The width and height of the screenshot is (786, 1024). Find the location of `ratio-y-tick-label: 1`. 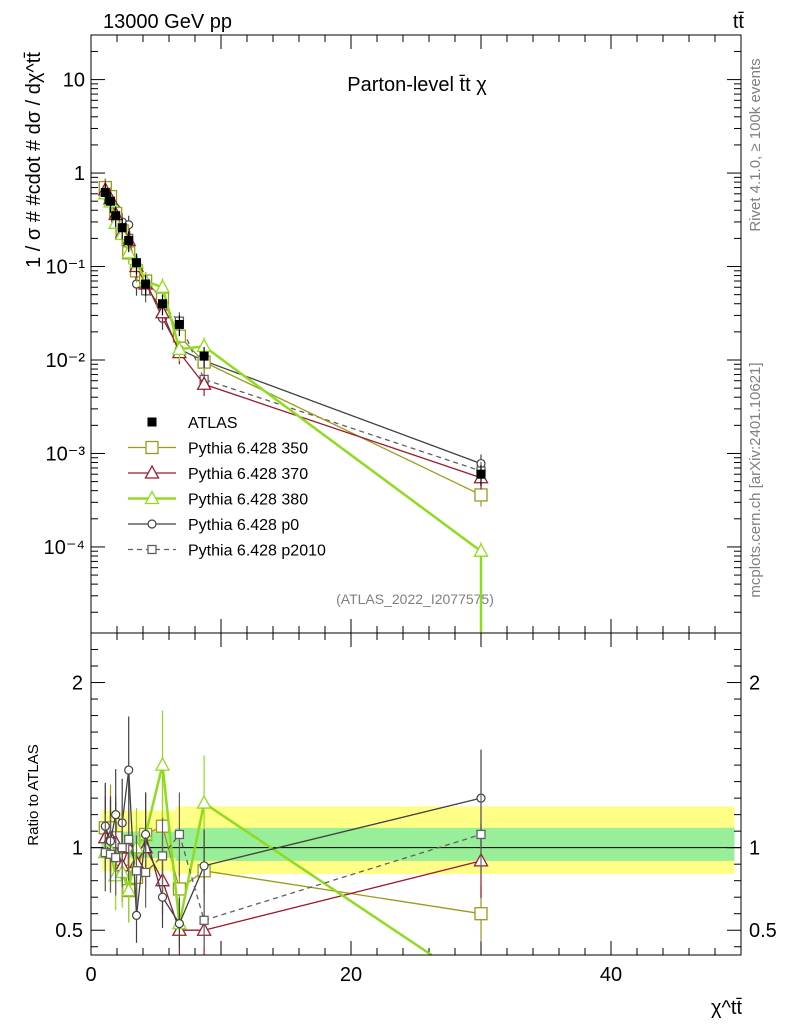

ratio-y-tick-label: 1 is located at coordinates (77, 849).